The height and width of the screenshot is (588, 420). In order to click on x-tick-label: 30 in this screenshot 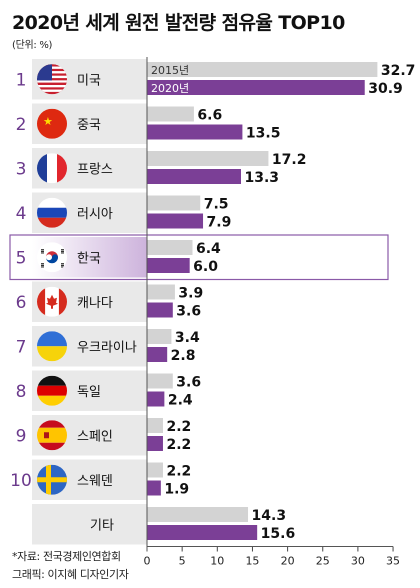, I will do `click(358, 561)`.